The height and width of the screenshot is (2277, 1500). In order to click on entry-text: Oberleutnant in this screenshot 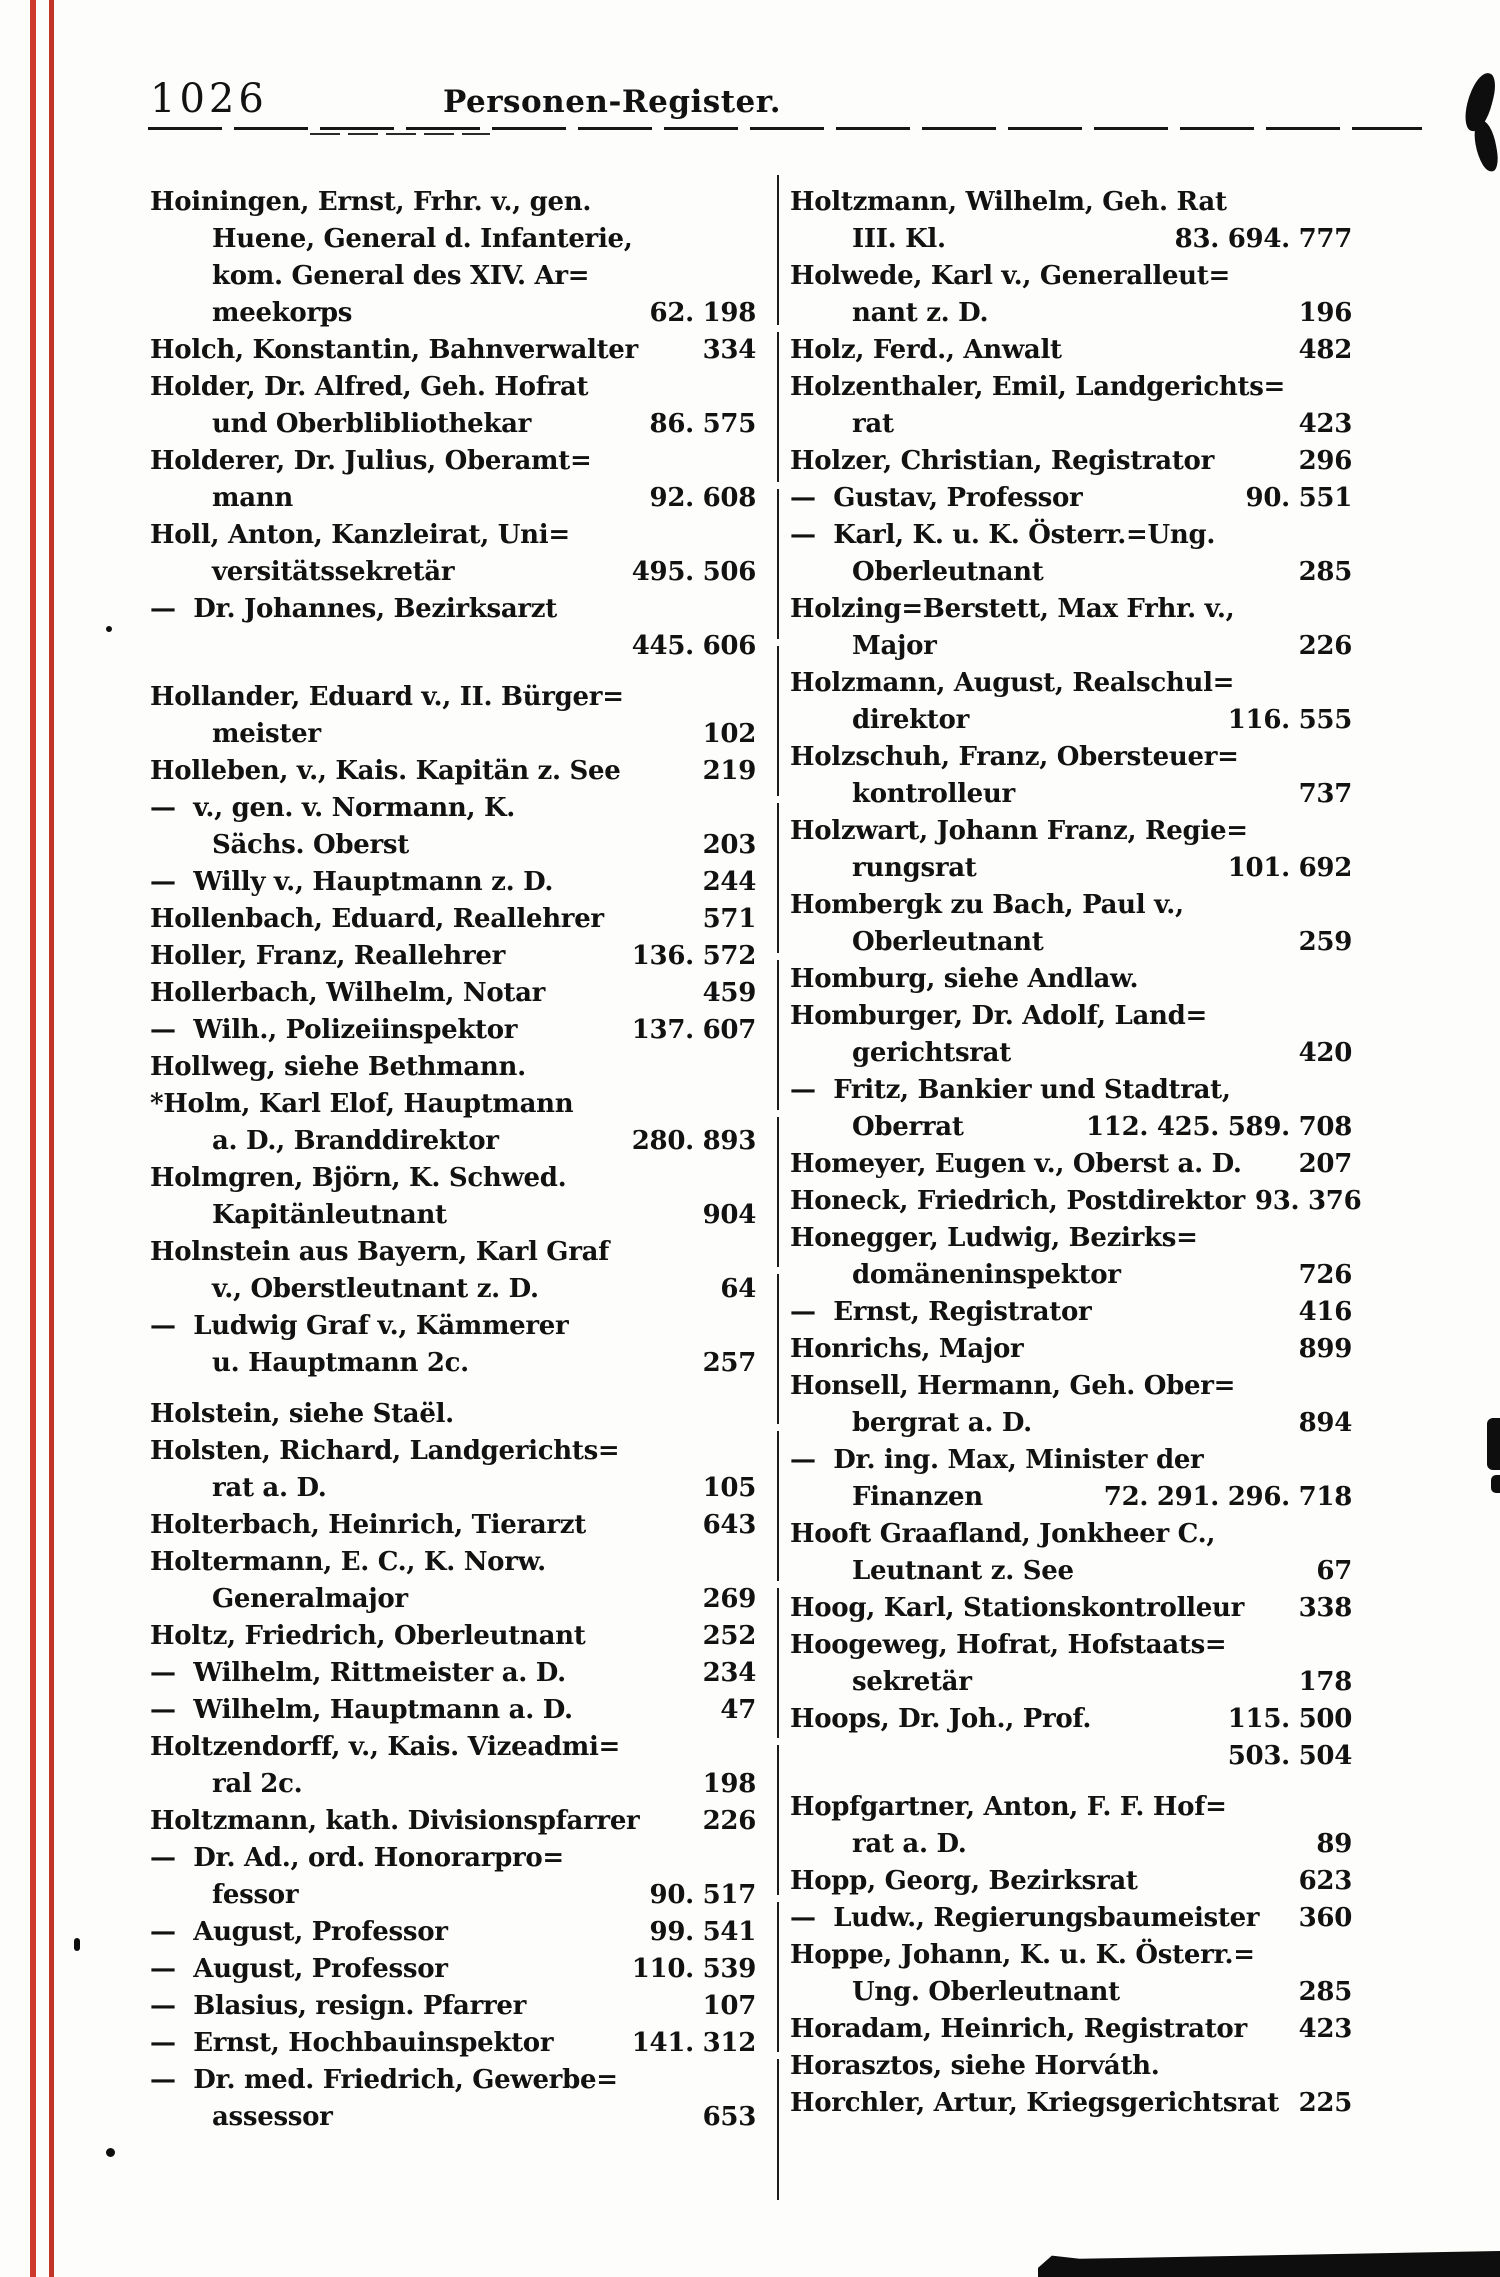, I will do `click(948, 572)`.